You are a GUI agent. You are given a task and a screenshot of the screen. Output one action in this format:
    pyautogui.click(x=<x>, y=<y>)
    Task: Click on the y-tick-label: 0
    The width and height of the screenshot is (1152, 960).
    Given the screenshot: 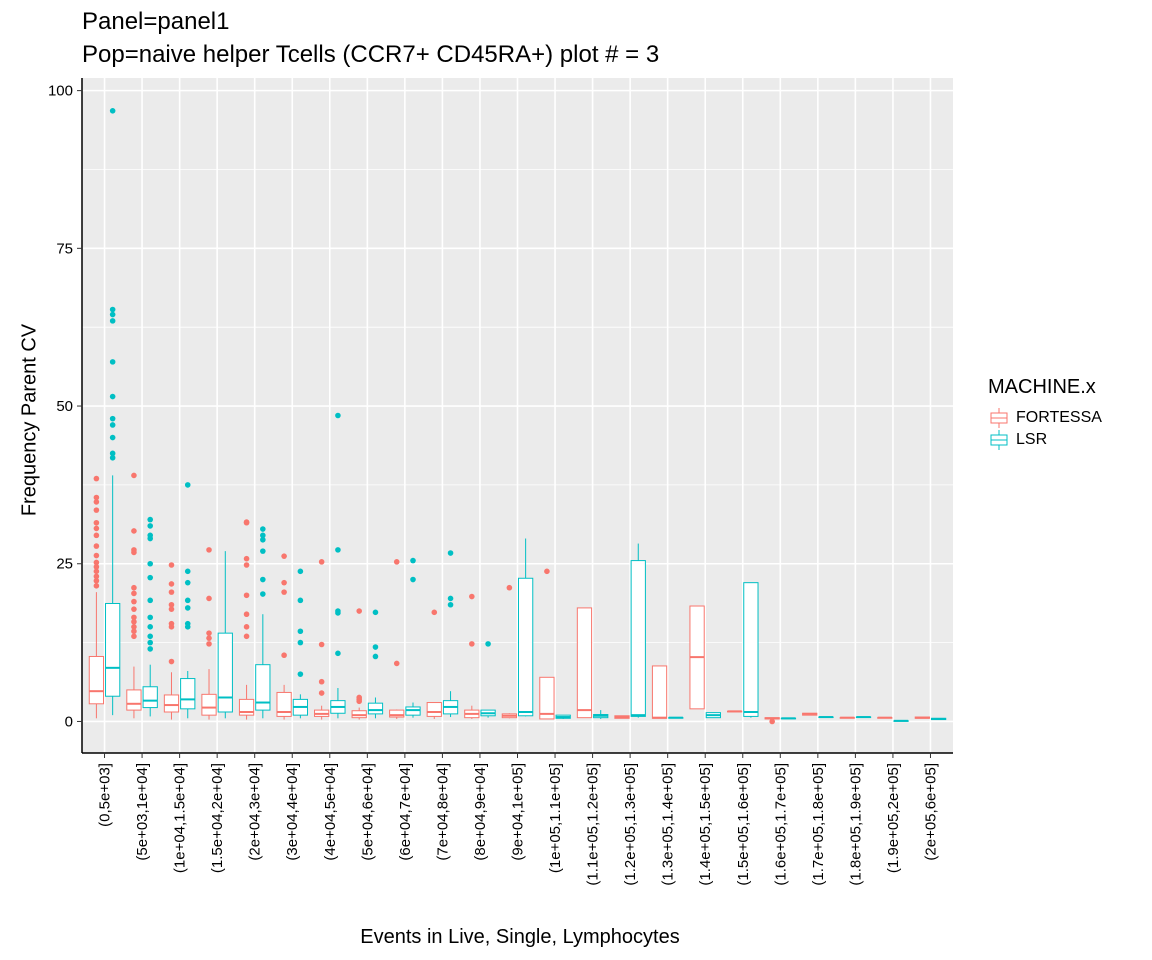 What is the action you would take?
    pyautogui.click(x=69, y=721)
    